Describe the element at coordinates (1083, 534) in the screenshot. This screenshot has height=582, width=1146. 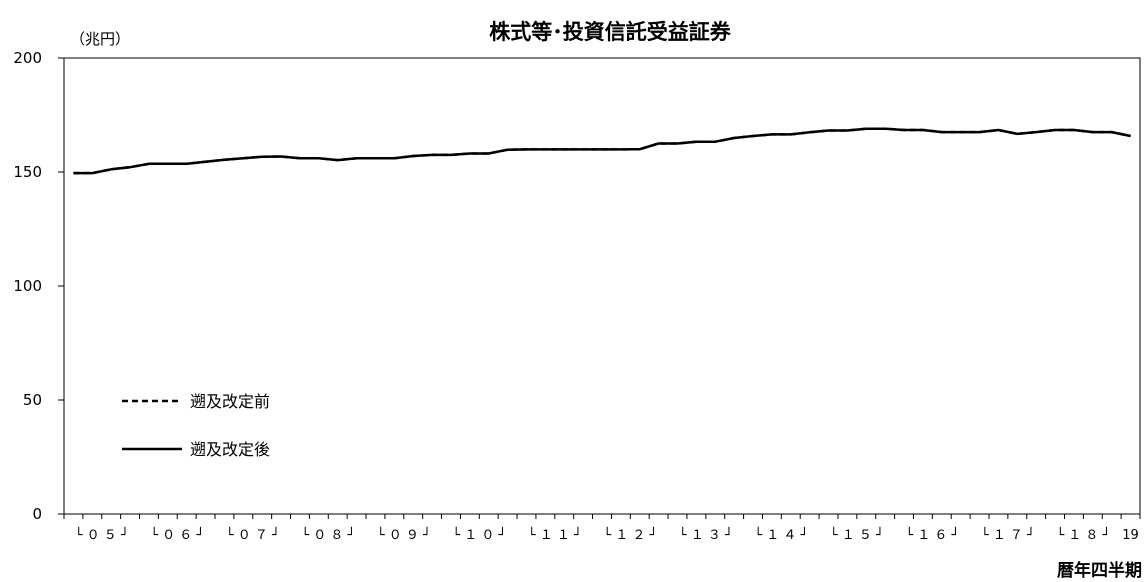
I see `x-tick-label: └ １ ８ ┘` at that location.